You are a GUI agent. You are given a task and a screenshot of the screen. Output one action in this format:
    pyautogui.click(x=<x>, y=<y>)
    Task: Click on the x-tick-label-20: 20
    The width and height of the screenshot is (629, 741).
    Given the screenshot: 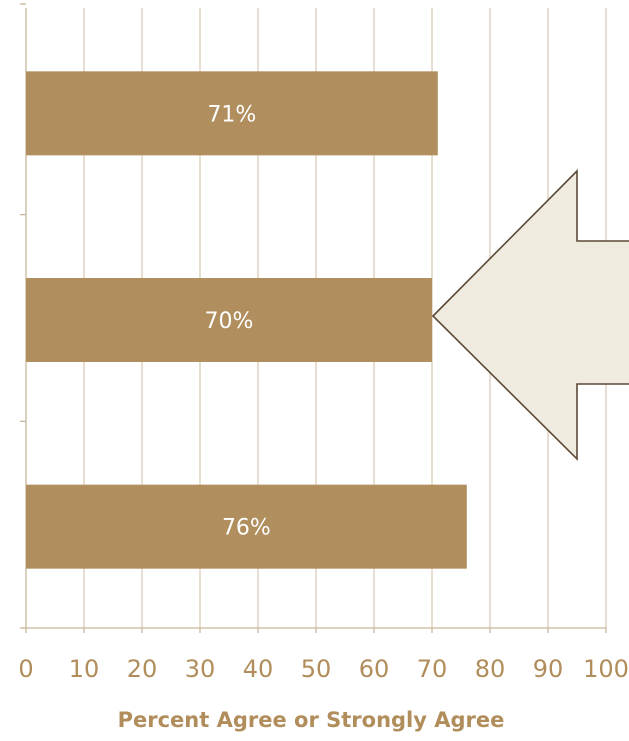 What is the action you would take?
    pyautogui.click(x=142, y=669)
    